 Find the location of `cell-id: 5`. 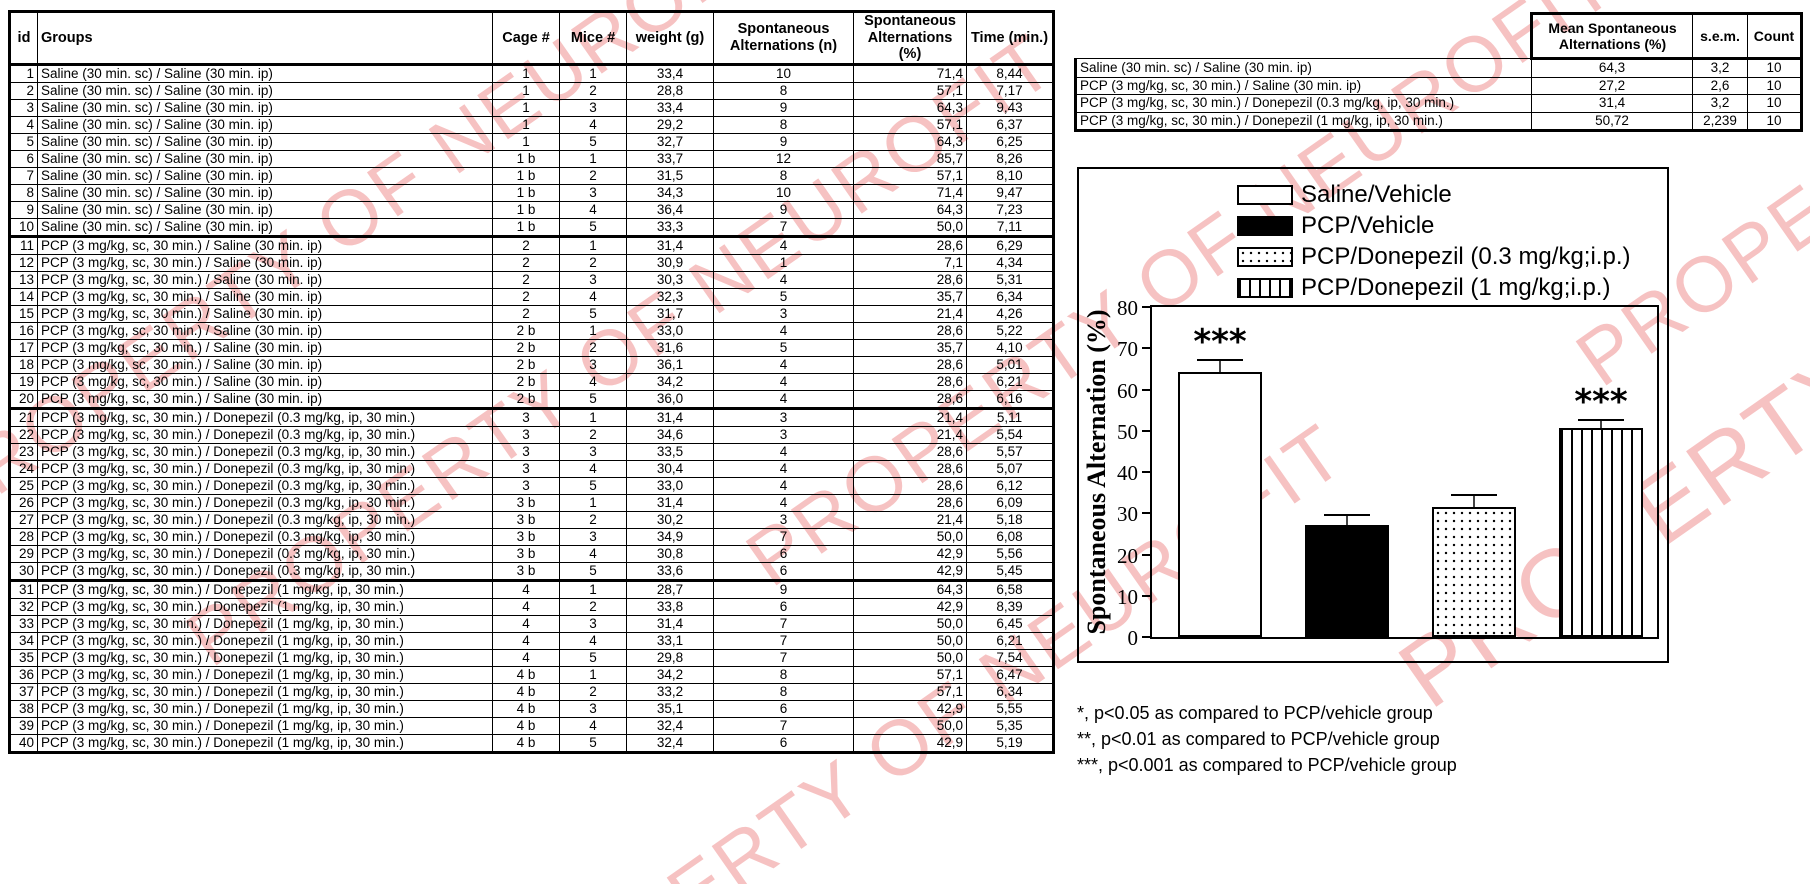

cell-id: 5 is located at coordinates (23, 142).